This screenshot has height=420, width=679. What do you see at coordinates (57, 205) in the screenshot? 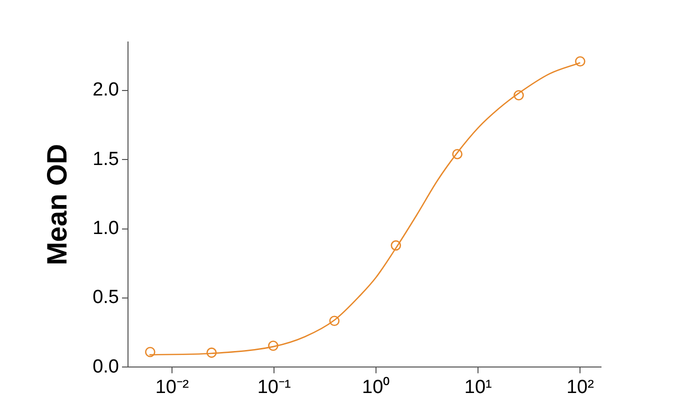
I see `y-axis-title: Mean OD` at bounding box center [57, 205].